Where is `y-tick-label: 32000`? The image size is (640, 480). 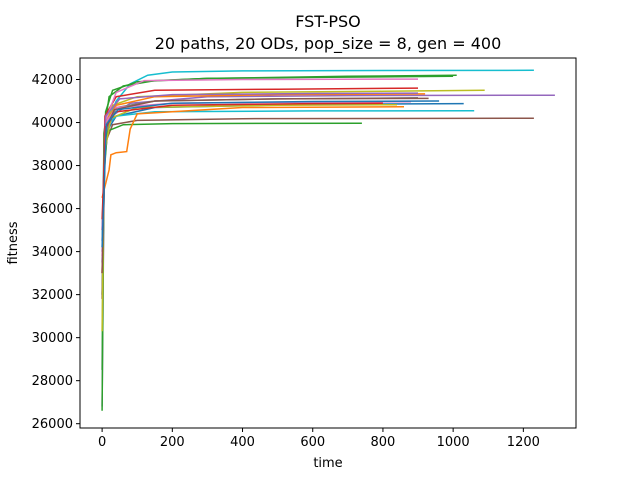
y-tick-label: 32000 is located at coordinates (52, 295).